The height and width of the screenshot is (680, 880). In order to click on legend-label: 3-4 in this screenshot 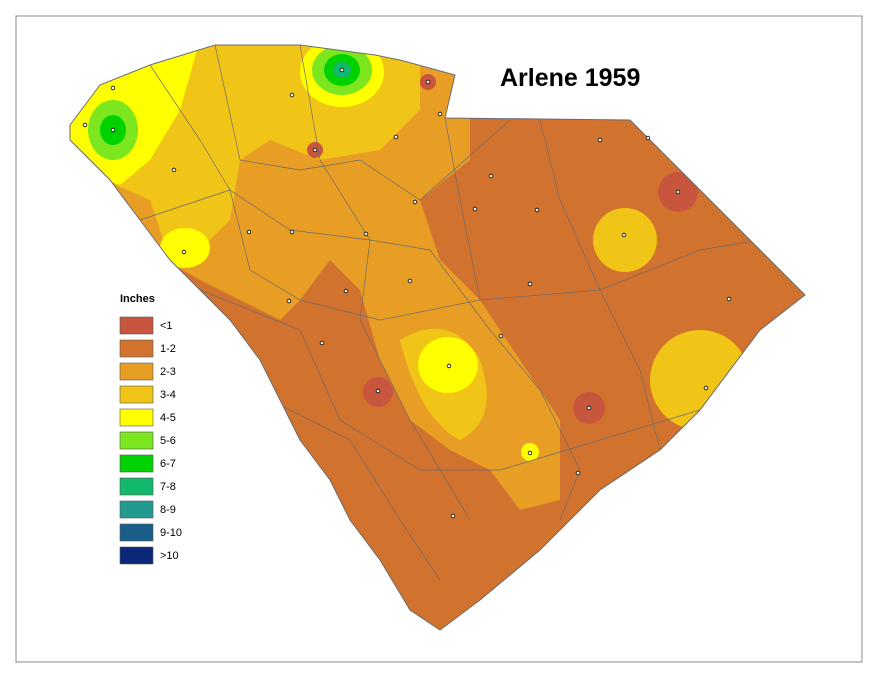, I will do `click(168, 395)`.